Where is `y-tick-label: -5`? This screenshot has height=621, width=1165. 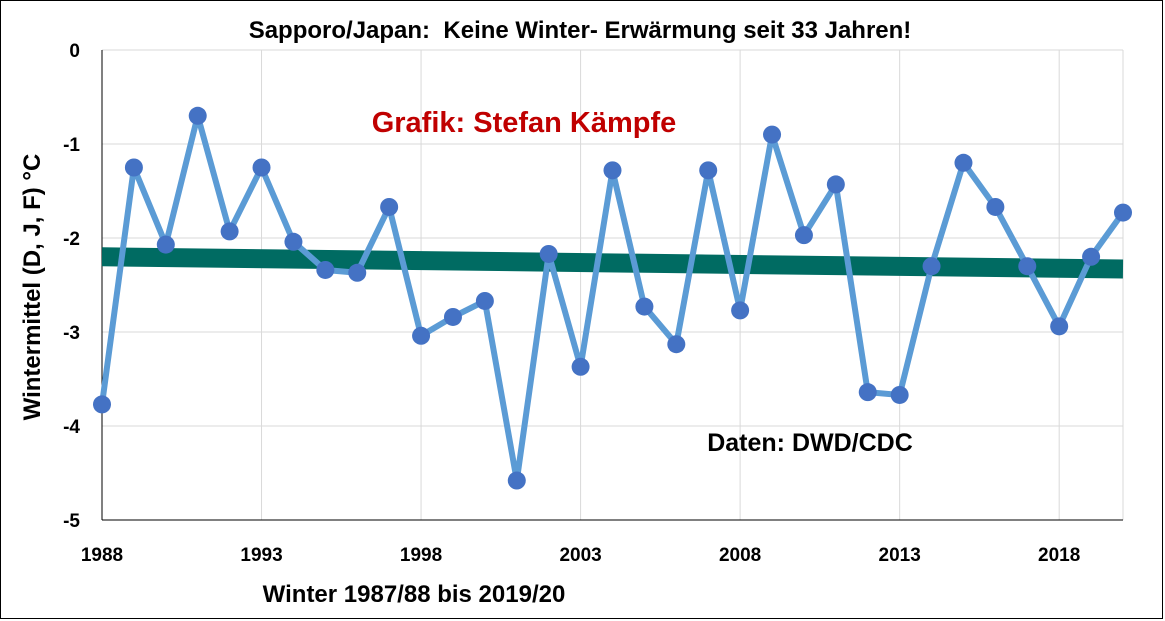
y-tick-label: -5 is located at coordinates (71, 521).